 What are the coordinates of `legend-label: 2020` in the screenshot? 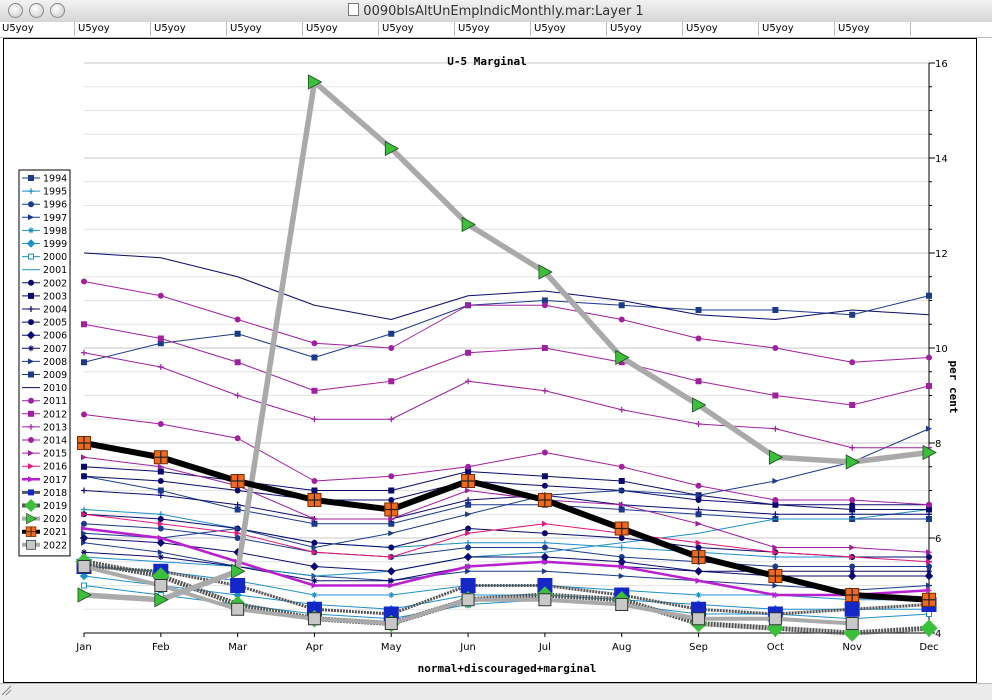 It's located at (55, 519).